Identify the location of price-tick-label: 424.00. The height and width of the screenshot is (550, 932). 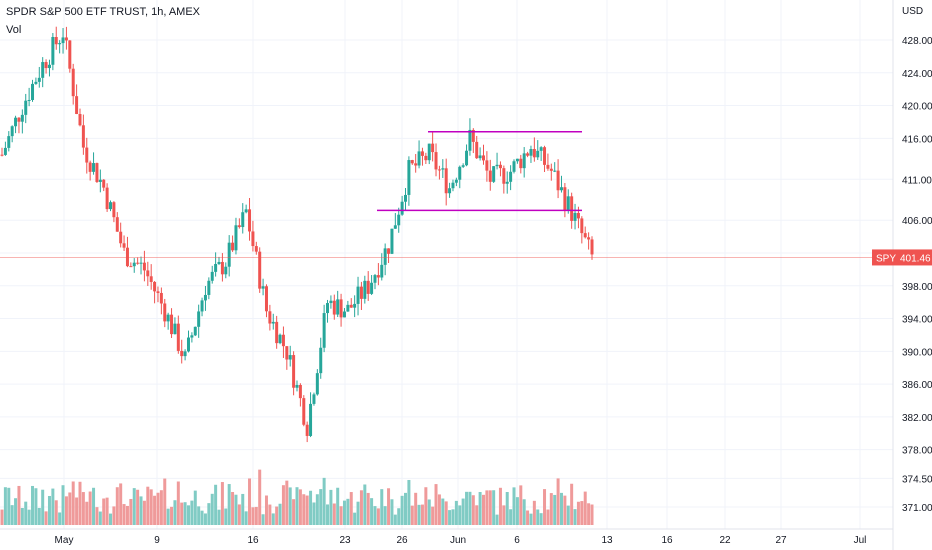
(917, 74).